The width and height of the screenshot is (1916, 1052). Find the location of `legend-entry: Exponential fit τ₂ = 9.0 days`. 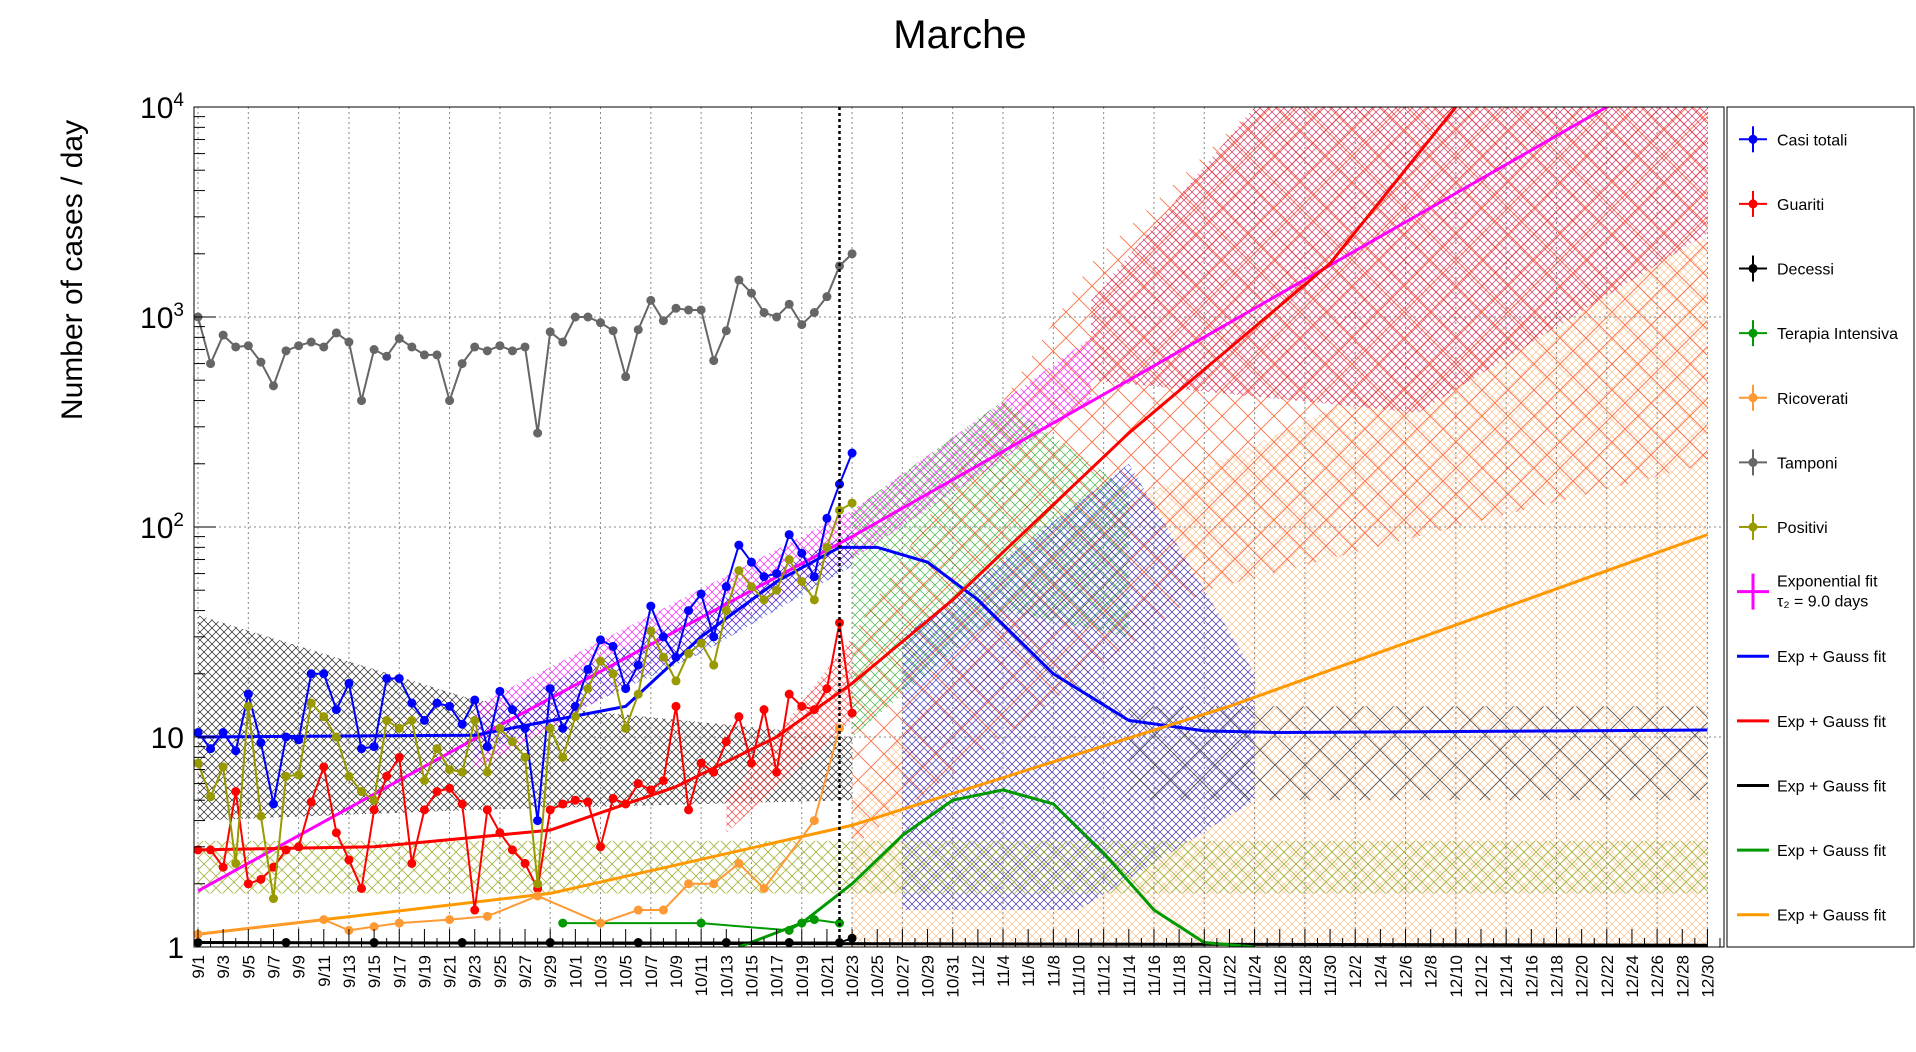

legend-entry: Exponential fit τ₂ = 9.0 days is located at coordinates (1807, 592).